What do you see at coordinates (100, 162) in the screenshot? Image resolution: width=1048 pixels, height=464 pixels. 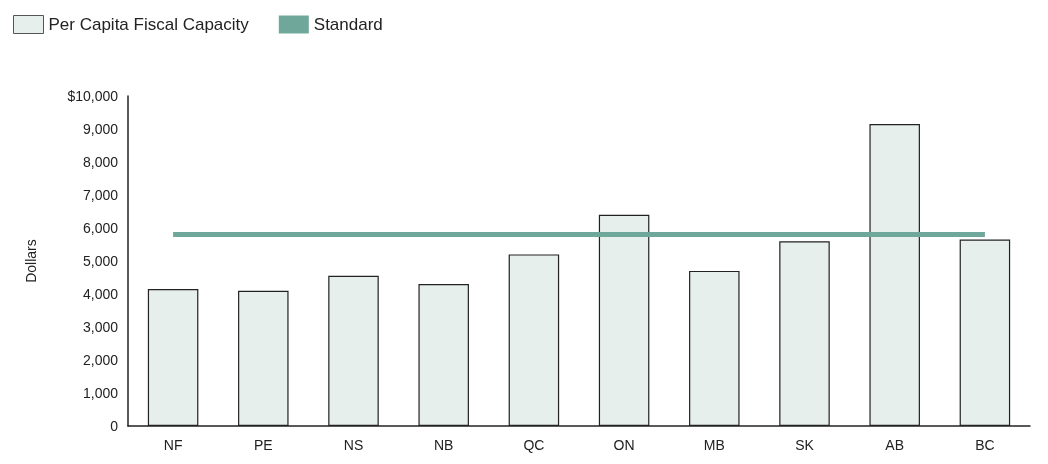 I see `y-tick-label: 8,000` at bounding box center [100, 162].